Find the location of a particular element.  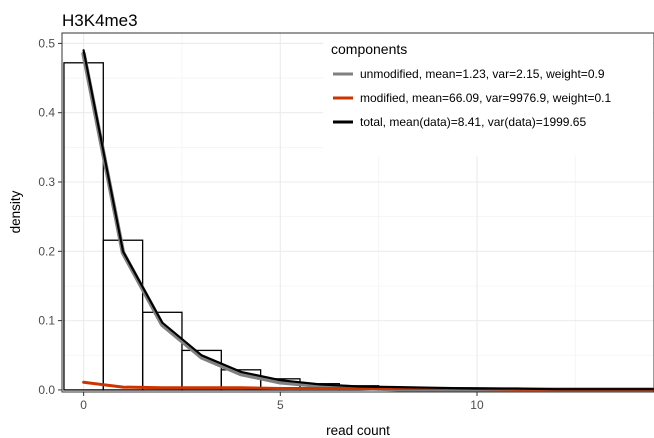

y-axis-title: density is located at coordinates (15, 211).